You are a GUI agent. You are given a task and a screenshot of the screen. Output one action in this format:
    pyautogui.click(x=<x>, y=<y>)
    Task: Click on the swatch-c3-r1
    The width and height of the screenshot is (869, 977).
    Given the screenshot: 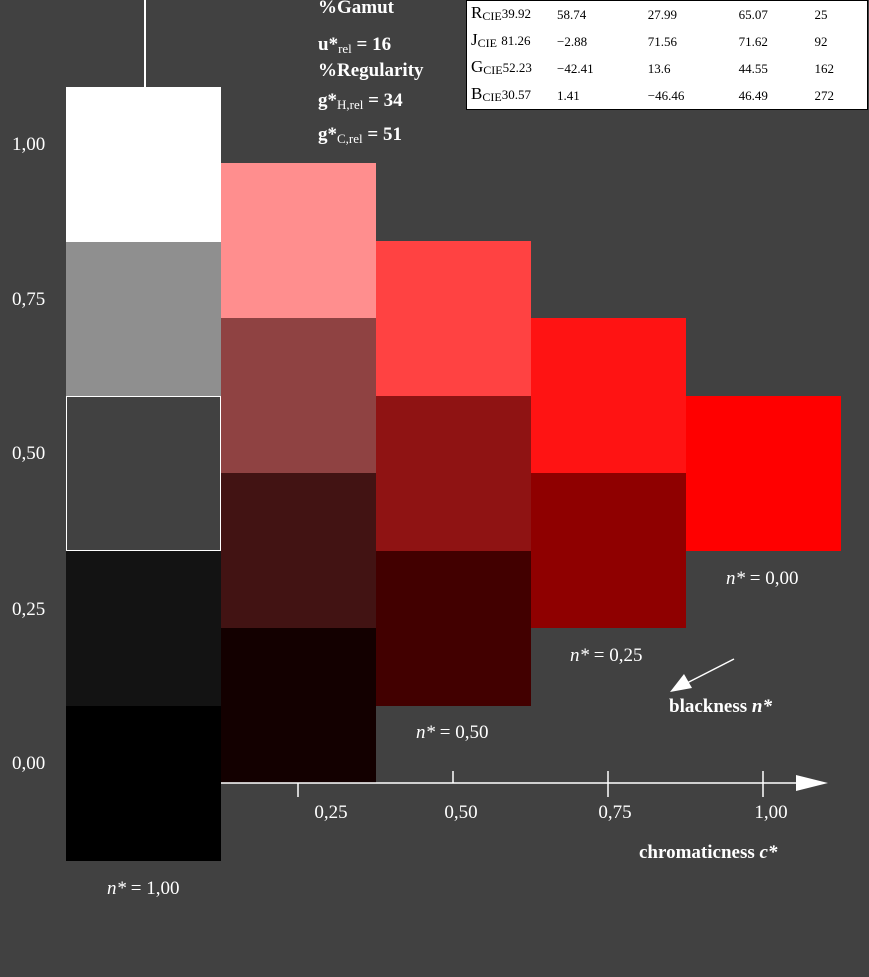 What is the action you would take?
    pyautogui.click(x=608, y=550)
    